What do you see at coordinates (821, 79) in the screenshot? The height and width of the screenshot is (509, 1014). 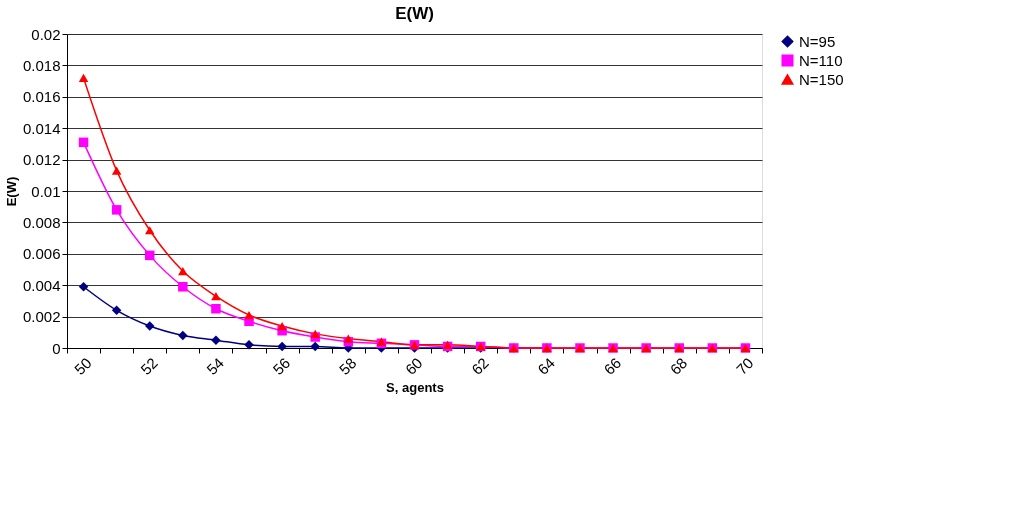 I see `legend-label: N=150` at bounding box center [821, 79].